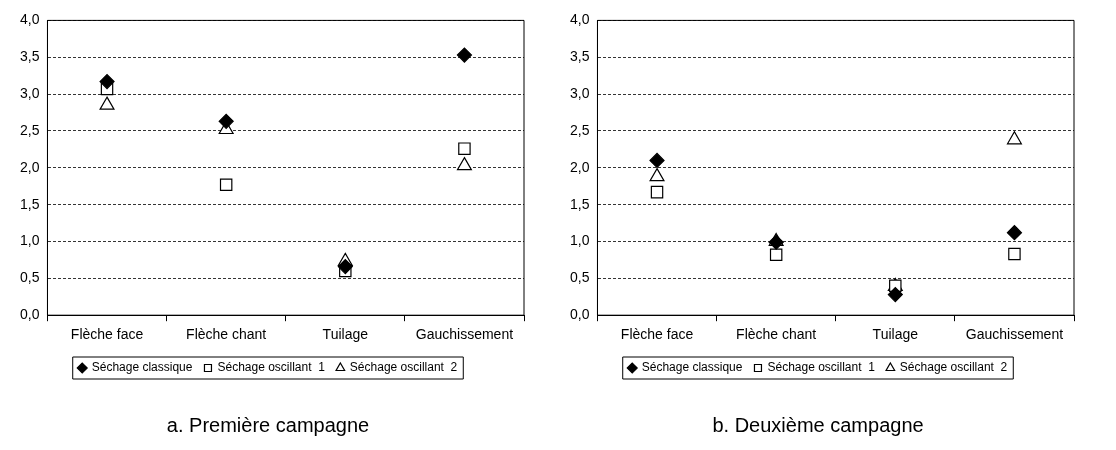 Image resolution: width=1116 pixels, height=450 pixels. I want to click on text: a. Première campagne, so click(268, 424).